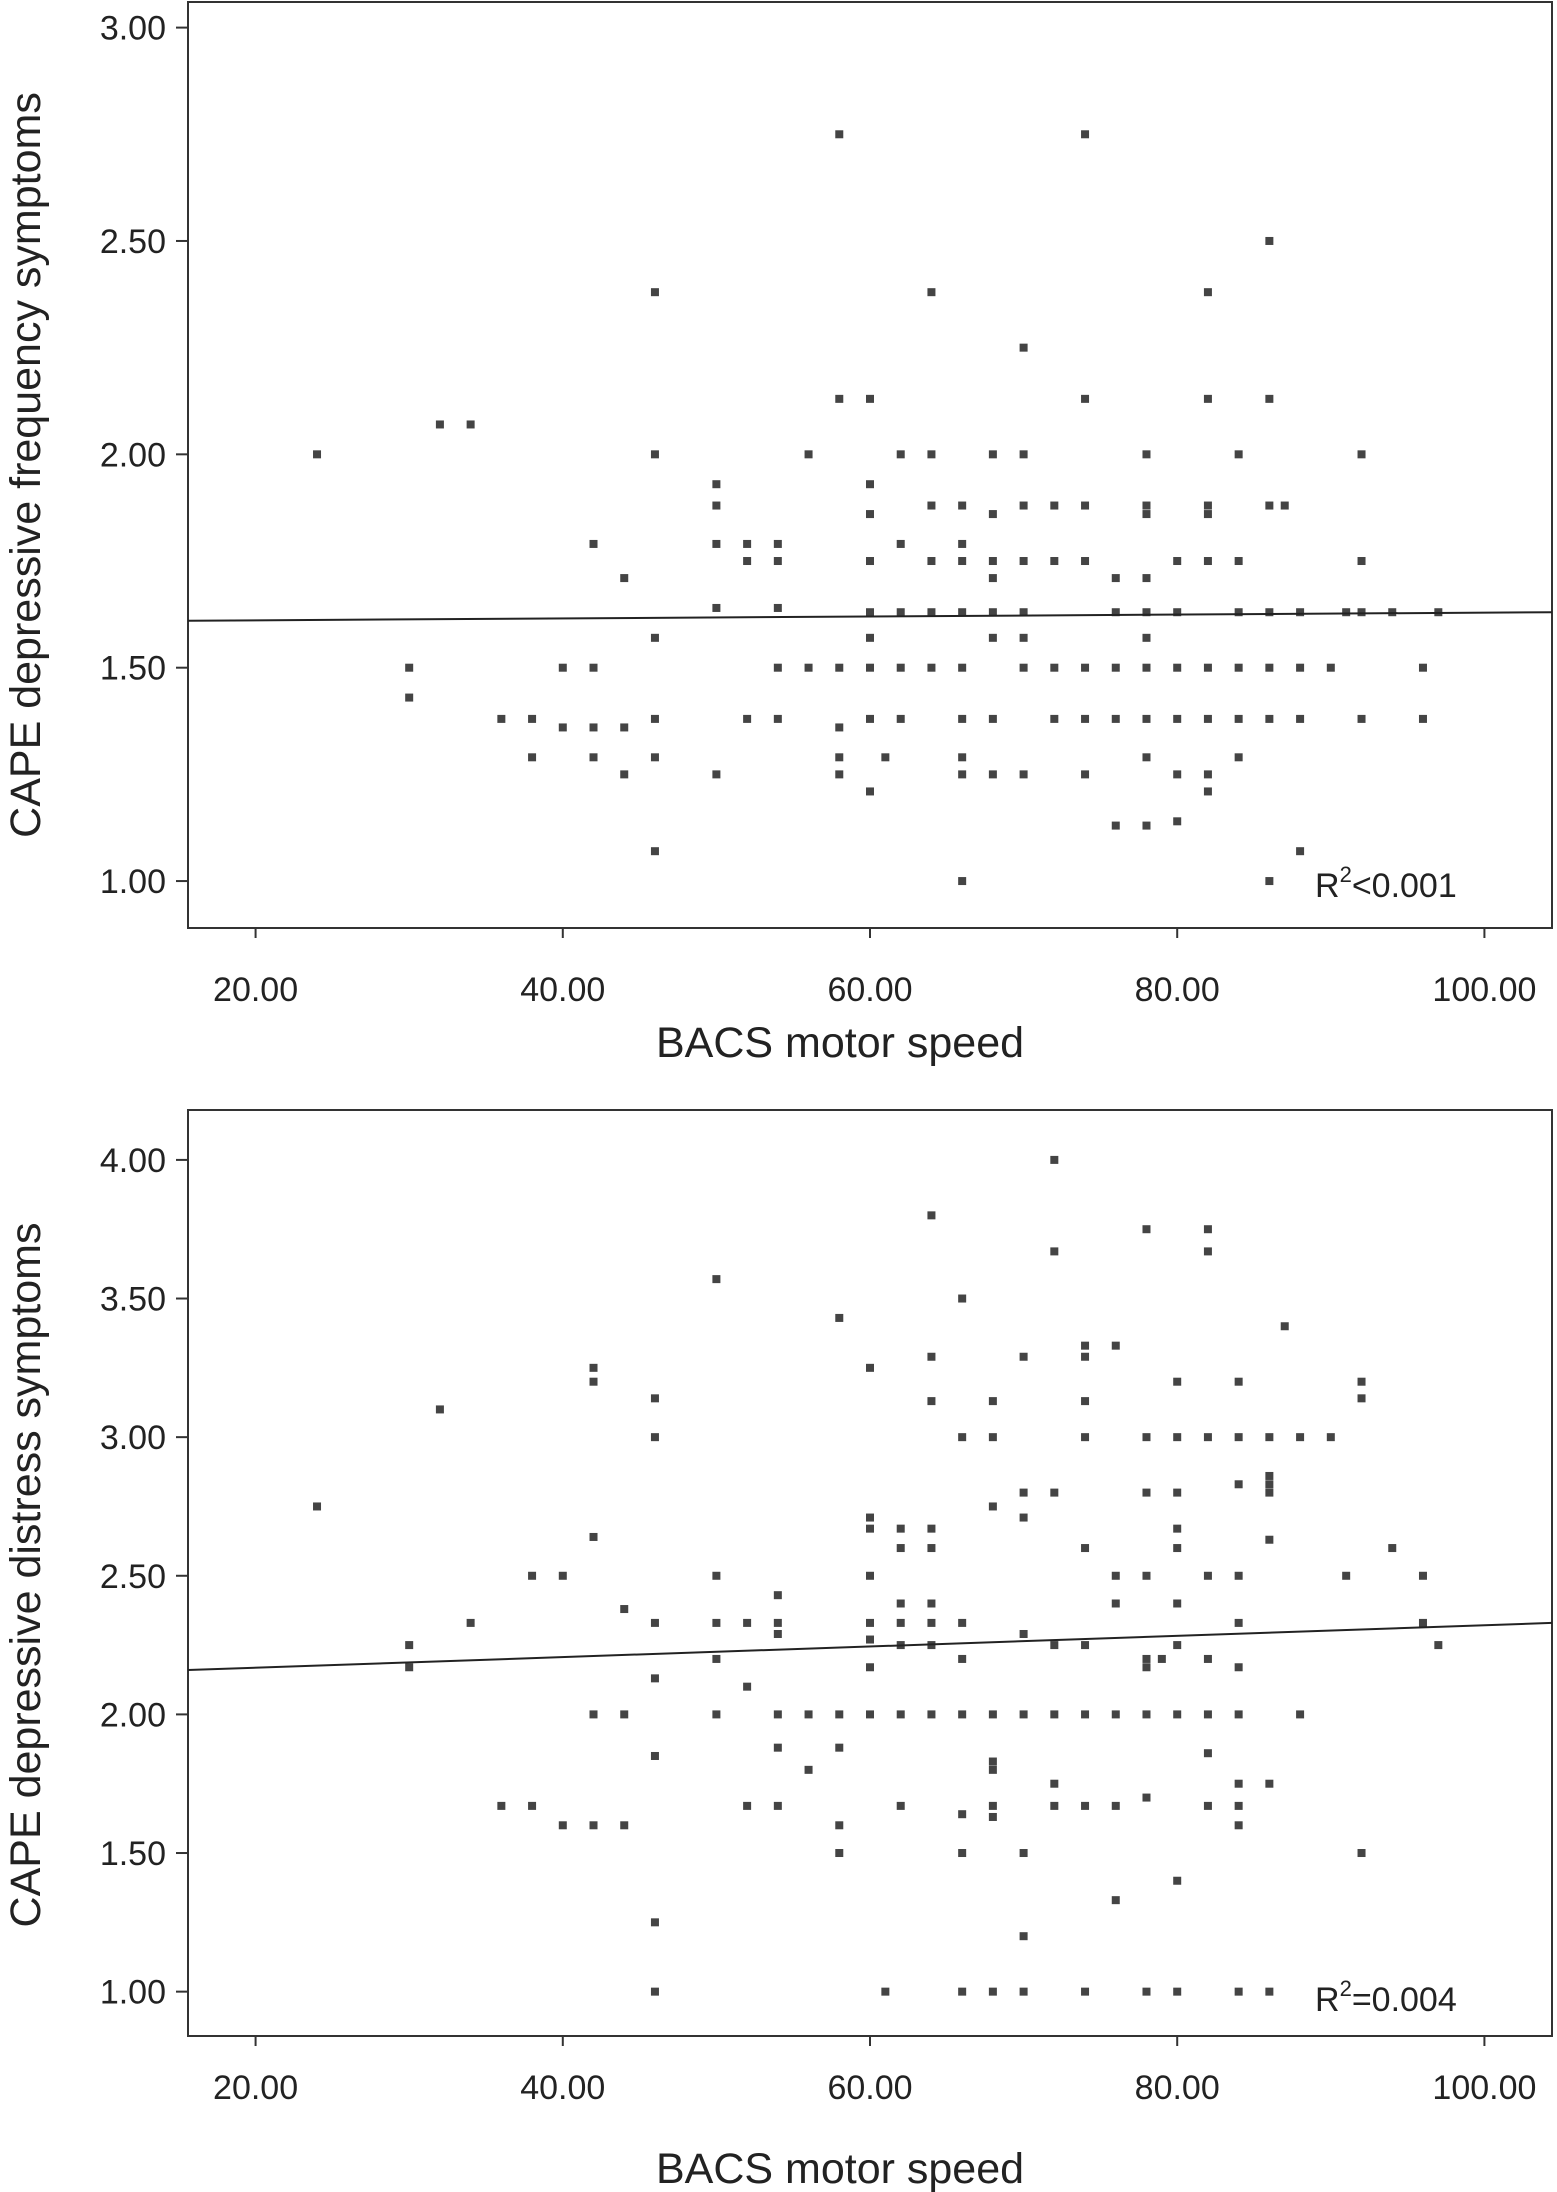 This screenshot has height=2192, width=1557. What do you see at coordinates (133, 1993) in the screenshot?
I see `y-tick-label-0: 1.00` at bounding box center [133, 1993].